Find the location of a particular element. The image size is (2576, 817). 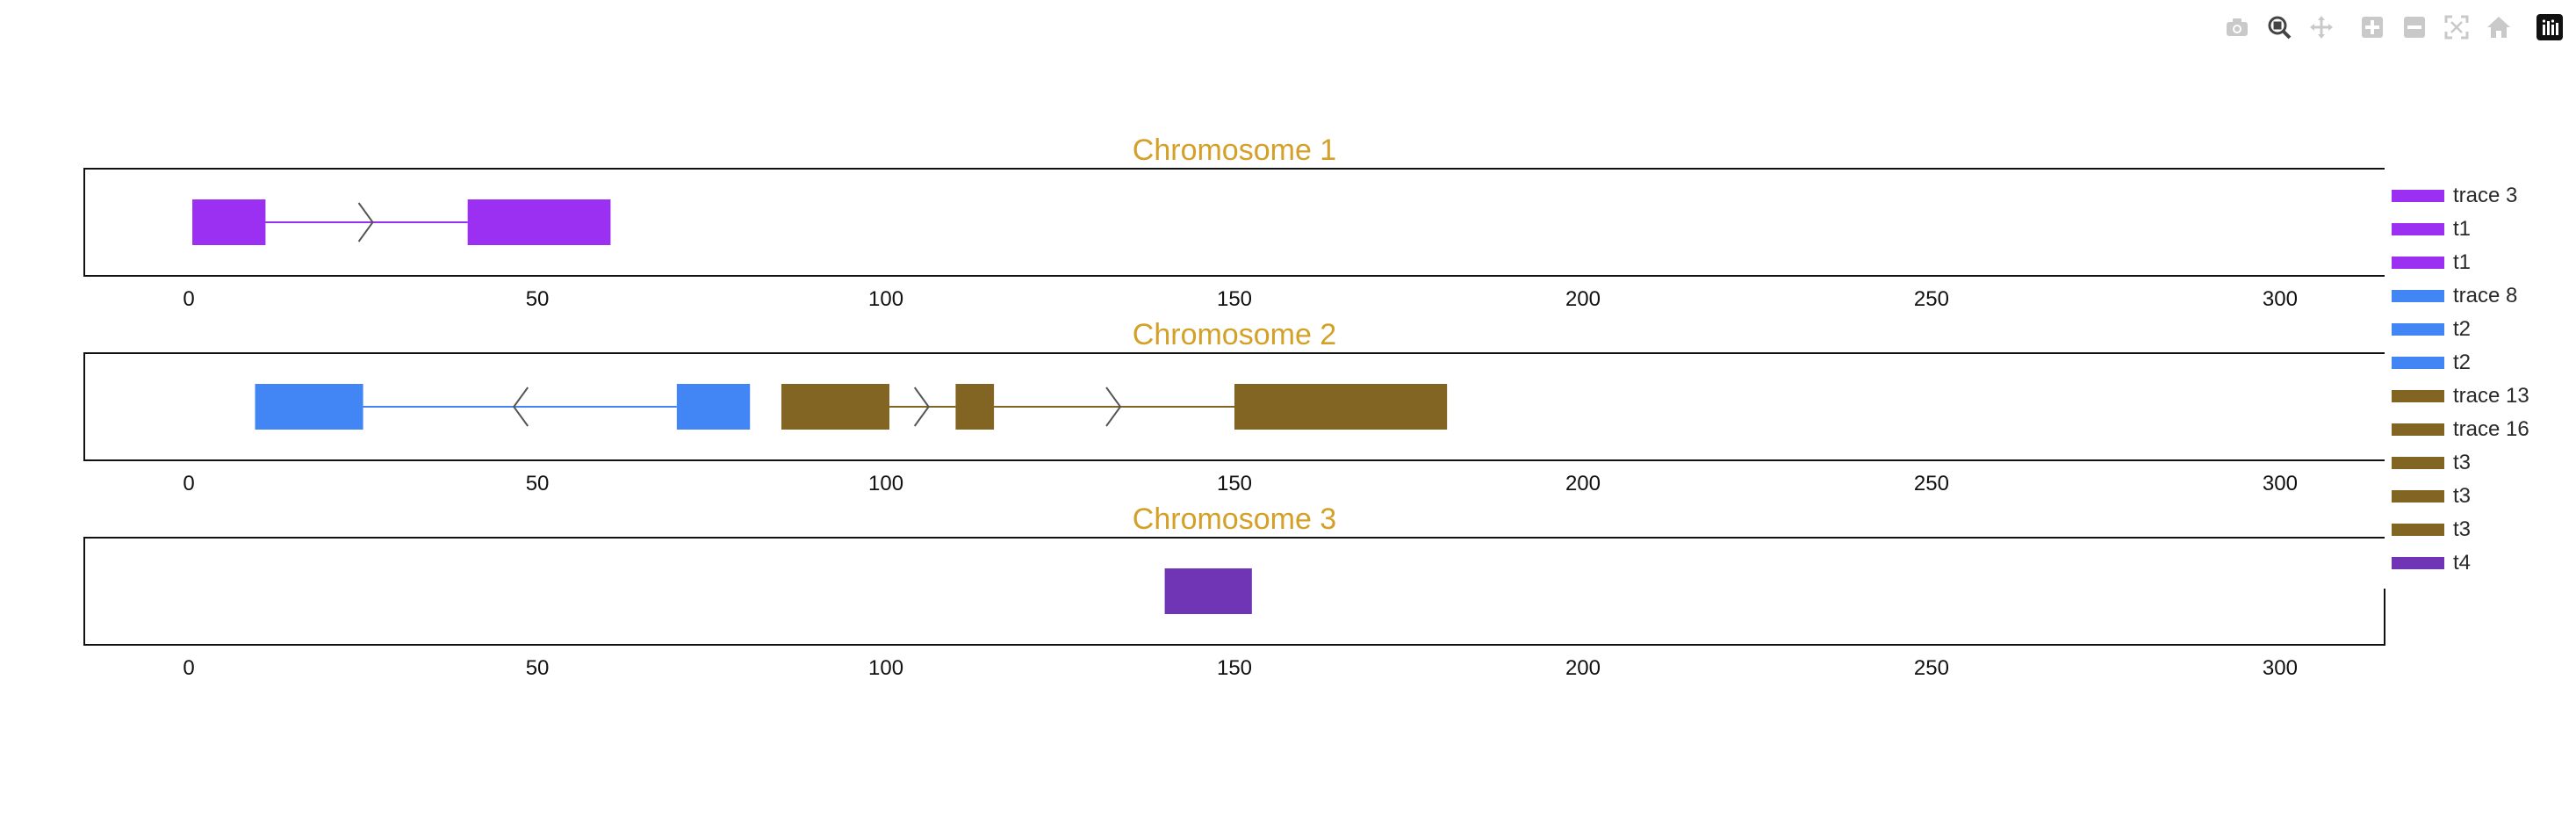

legend-item: trace 3 is located at coordinates (2477, 196).